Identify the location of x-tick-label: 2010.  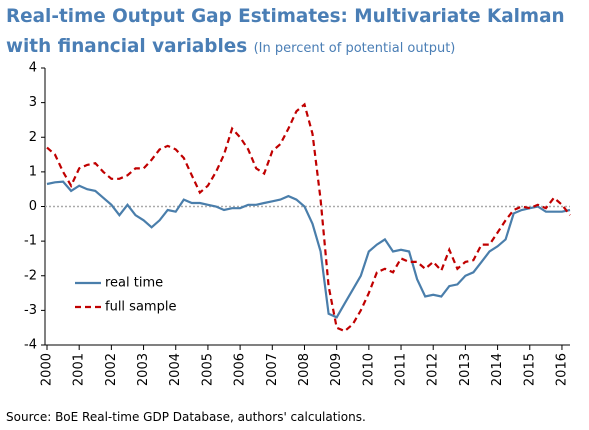
(368, 369).